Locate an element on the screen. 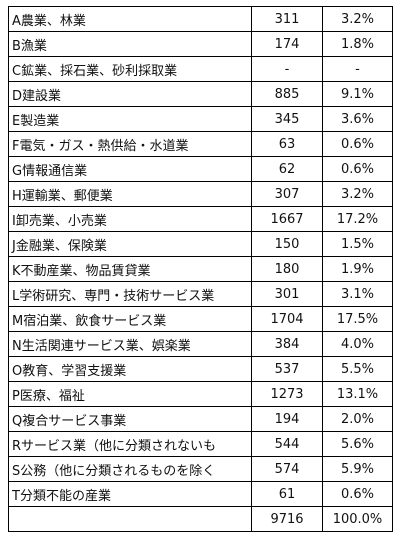 This screenshot has width=404, height=540. table-row: H運輸業、郵便業 307 3.2% is located at coordinates (200, 194).